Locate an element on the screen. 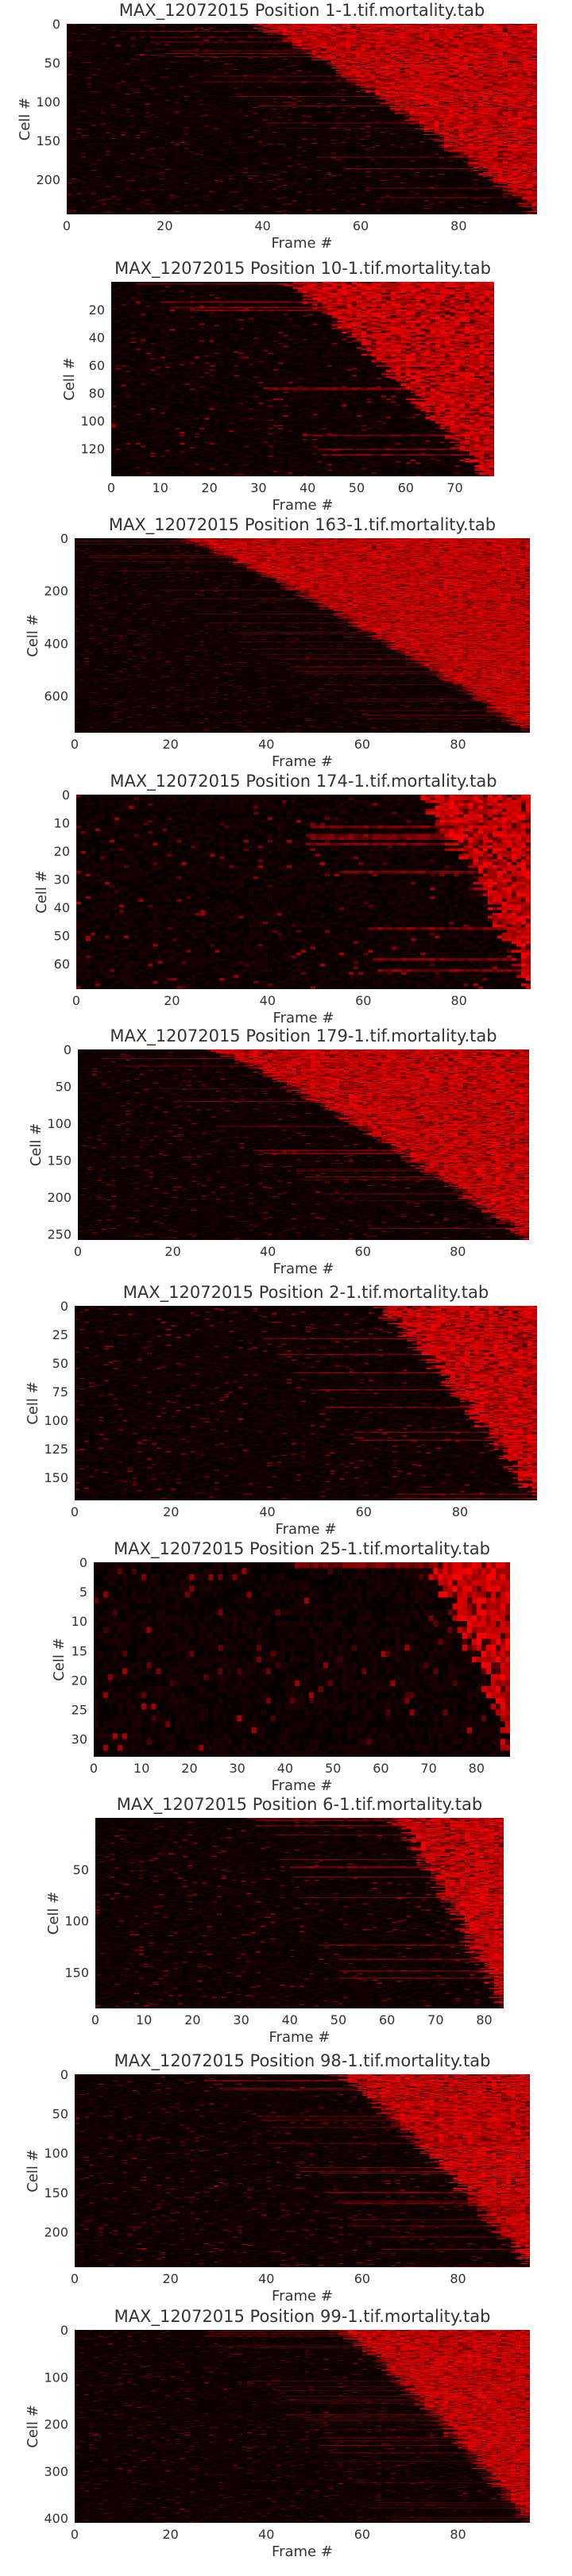 The width and height of the screenshot is (572, 2576). y-tick-label: 250 is located at coordinates (59, 1234).